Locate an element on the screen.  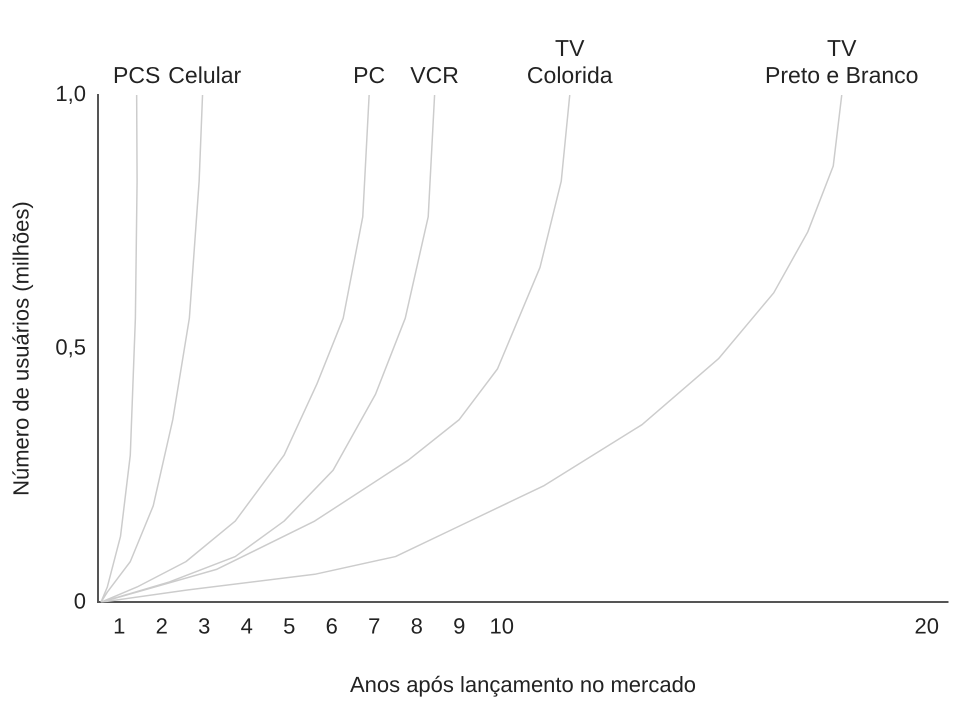
y-axis-title: Número de usuários (milhões) is located at coordinates (21, 348).